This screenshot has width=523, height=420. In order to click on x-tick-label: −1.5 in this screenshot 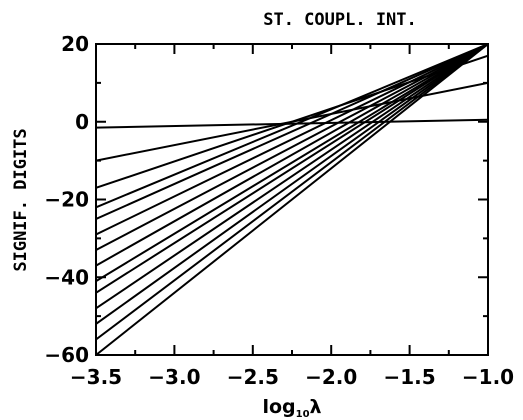, I will do `click(410, 377)`.